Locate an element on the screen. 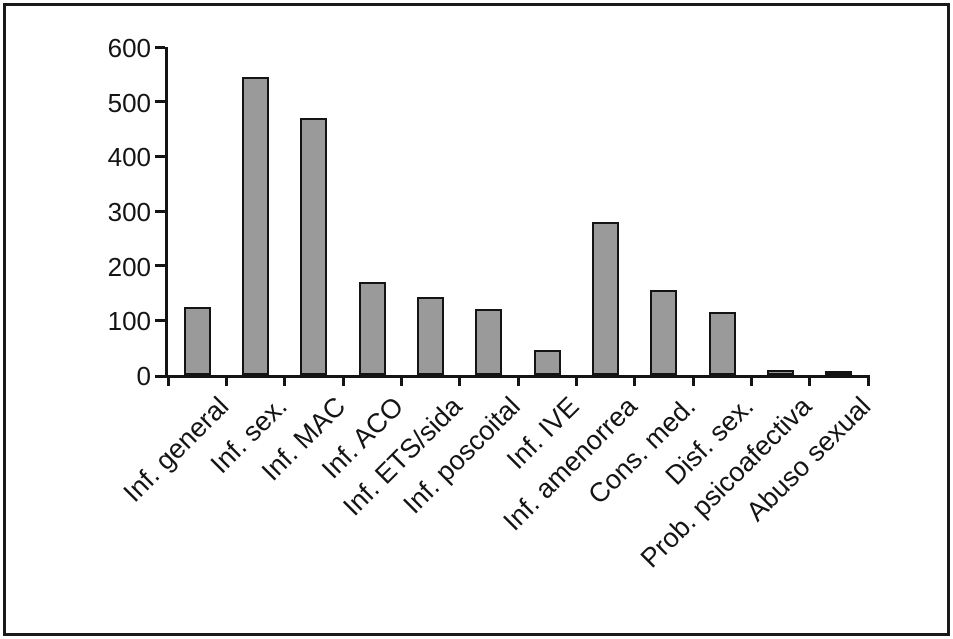 The image size is (953, 639). y-tick-label: 100 is located at coordinates (129, 321).